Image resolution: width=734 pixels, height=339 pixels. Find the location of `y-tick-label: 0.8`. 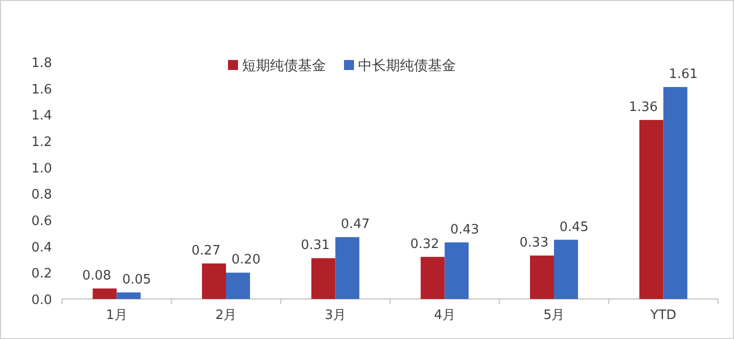

y-tick-label: 0.8 is located at coordinates (41, 195).